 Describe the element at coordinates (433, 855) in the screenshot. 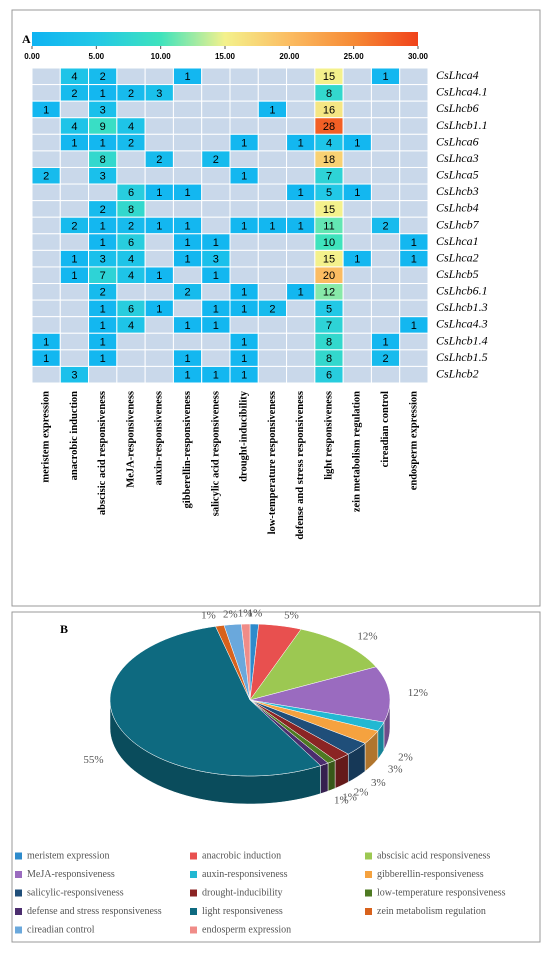

I see `legend-label: abscisic acid responsiveness` at that location.